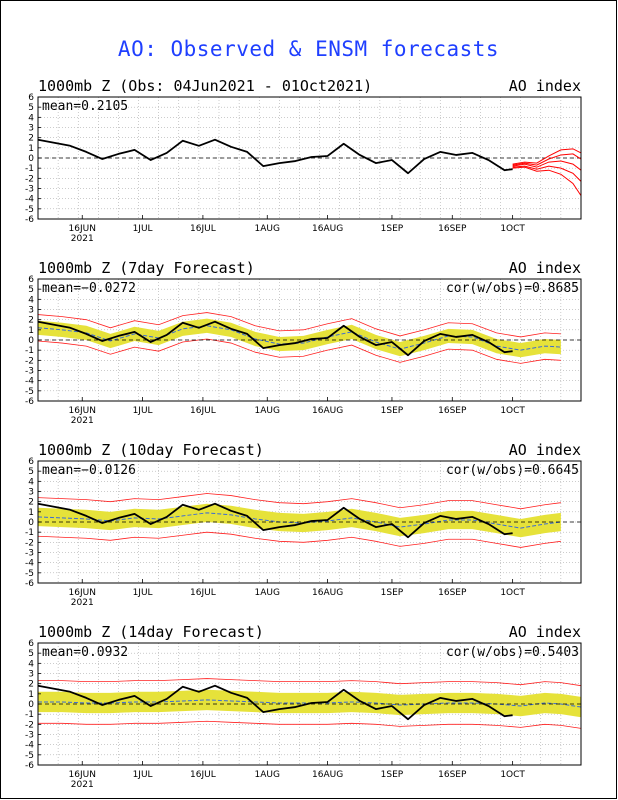  Describe the element at coordinates (512, 470) in the screenshot. I see `correlation-label: cor(w/obs)=0.6645` at that location.